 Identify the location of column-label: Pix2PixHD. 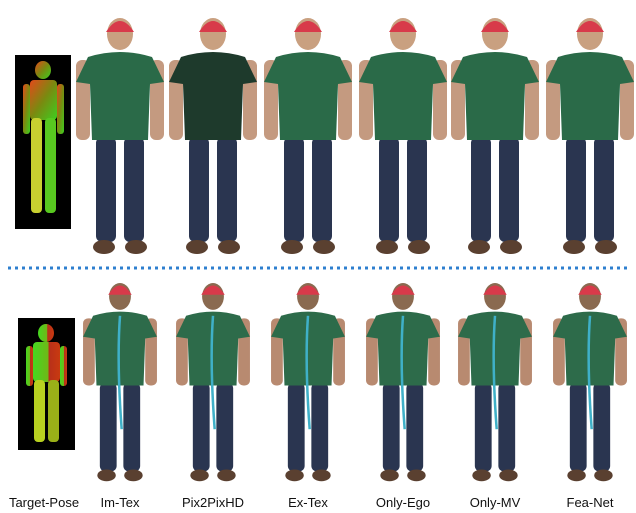
(213, 502).